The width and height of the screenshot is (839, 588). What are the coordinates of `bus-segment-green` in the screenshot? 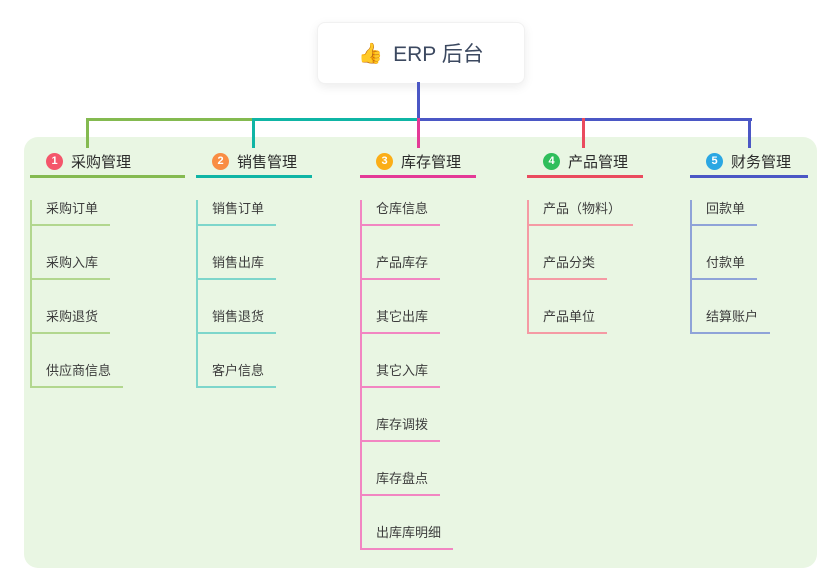 It's located at (170, 119).